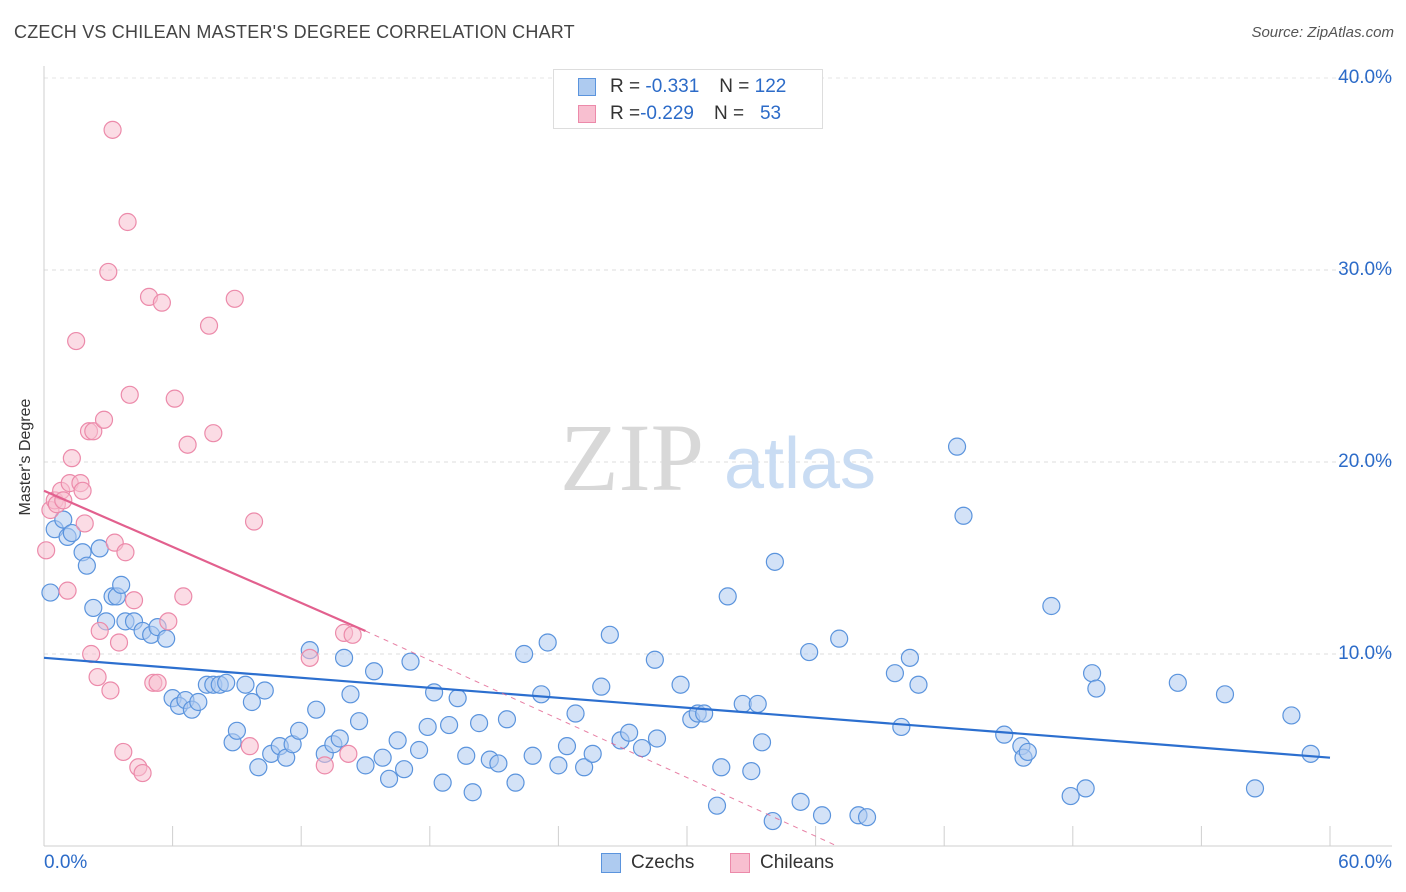  What do you see at coordinates (66, 862) in the screenshot?
I see `x-tick-label-min: 0.0%` at bounding box center [66, 862].